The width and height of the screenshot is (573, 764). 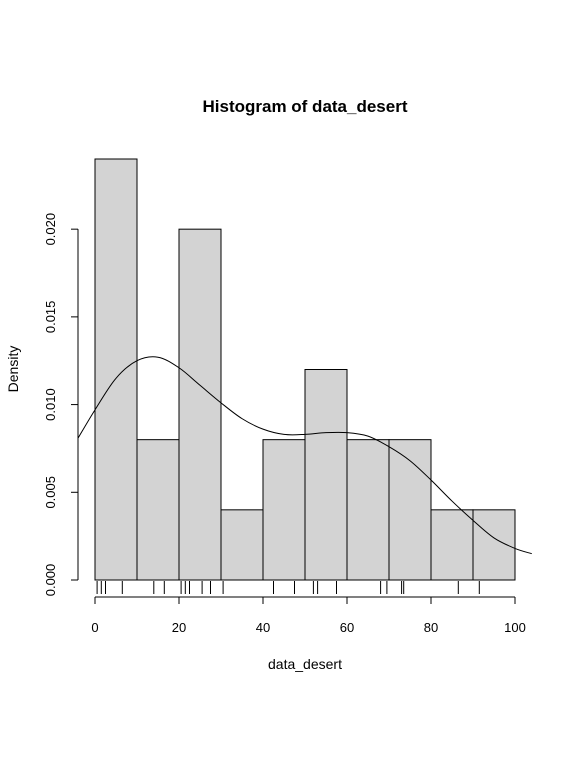 I want to click on y-tick-label-3: 0.015, so click(x=50, y=317).